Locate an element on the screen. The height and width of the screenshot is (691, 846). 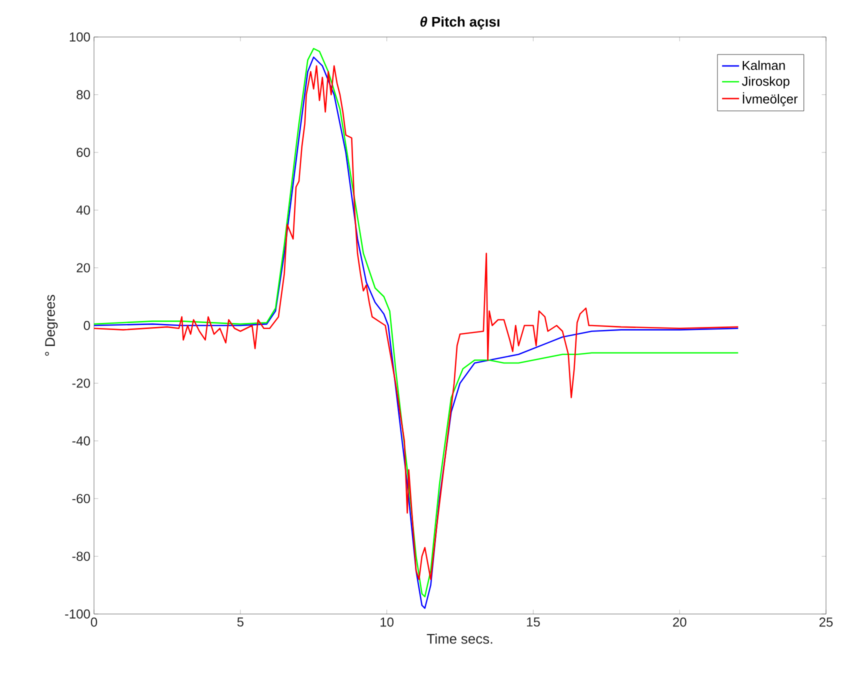
y-tick-label: 100 is located at coordinates (80, 37).